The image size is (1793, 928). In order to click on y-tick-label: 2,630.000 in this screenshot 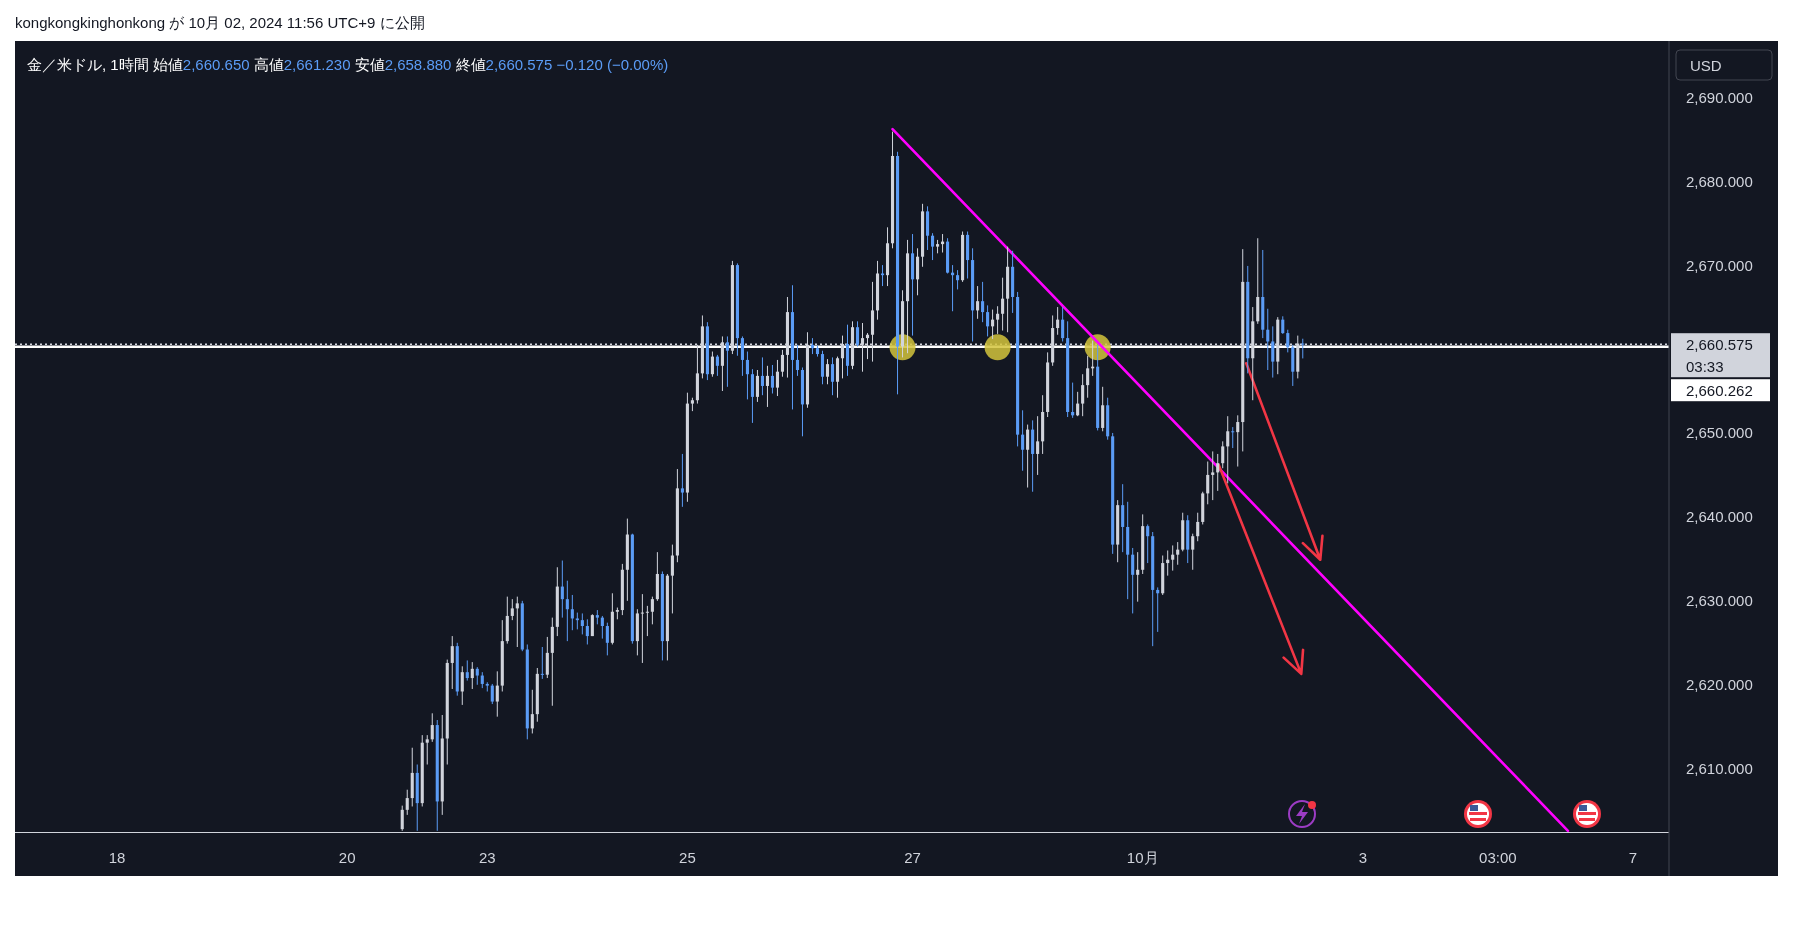, I will do `click(1719, 601)`.